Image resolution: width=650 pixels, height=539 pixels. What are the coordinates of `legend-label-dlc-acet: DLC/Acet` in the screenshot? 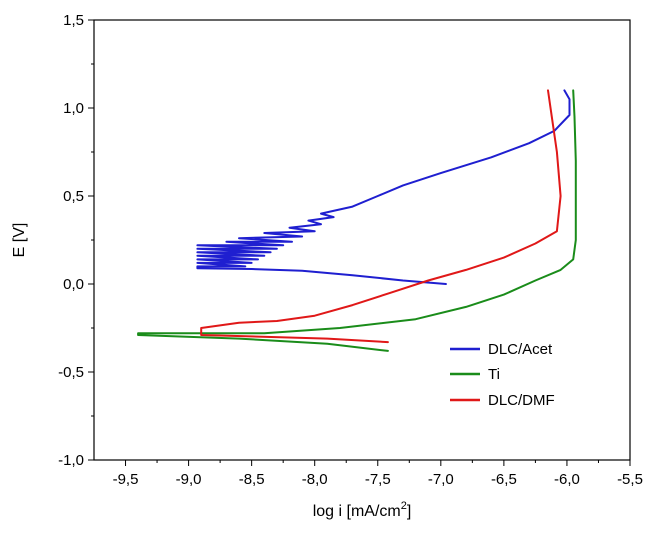 It's located at (520, 349).